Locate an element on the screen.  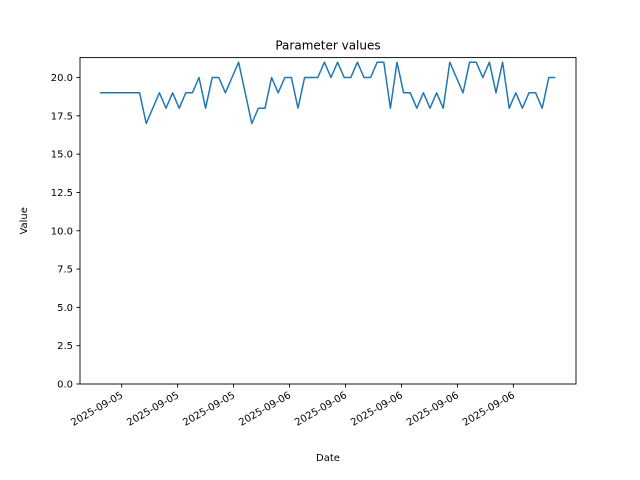
y-tick-label: 5.0 is located at coordinates (65, 308).